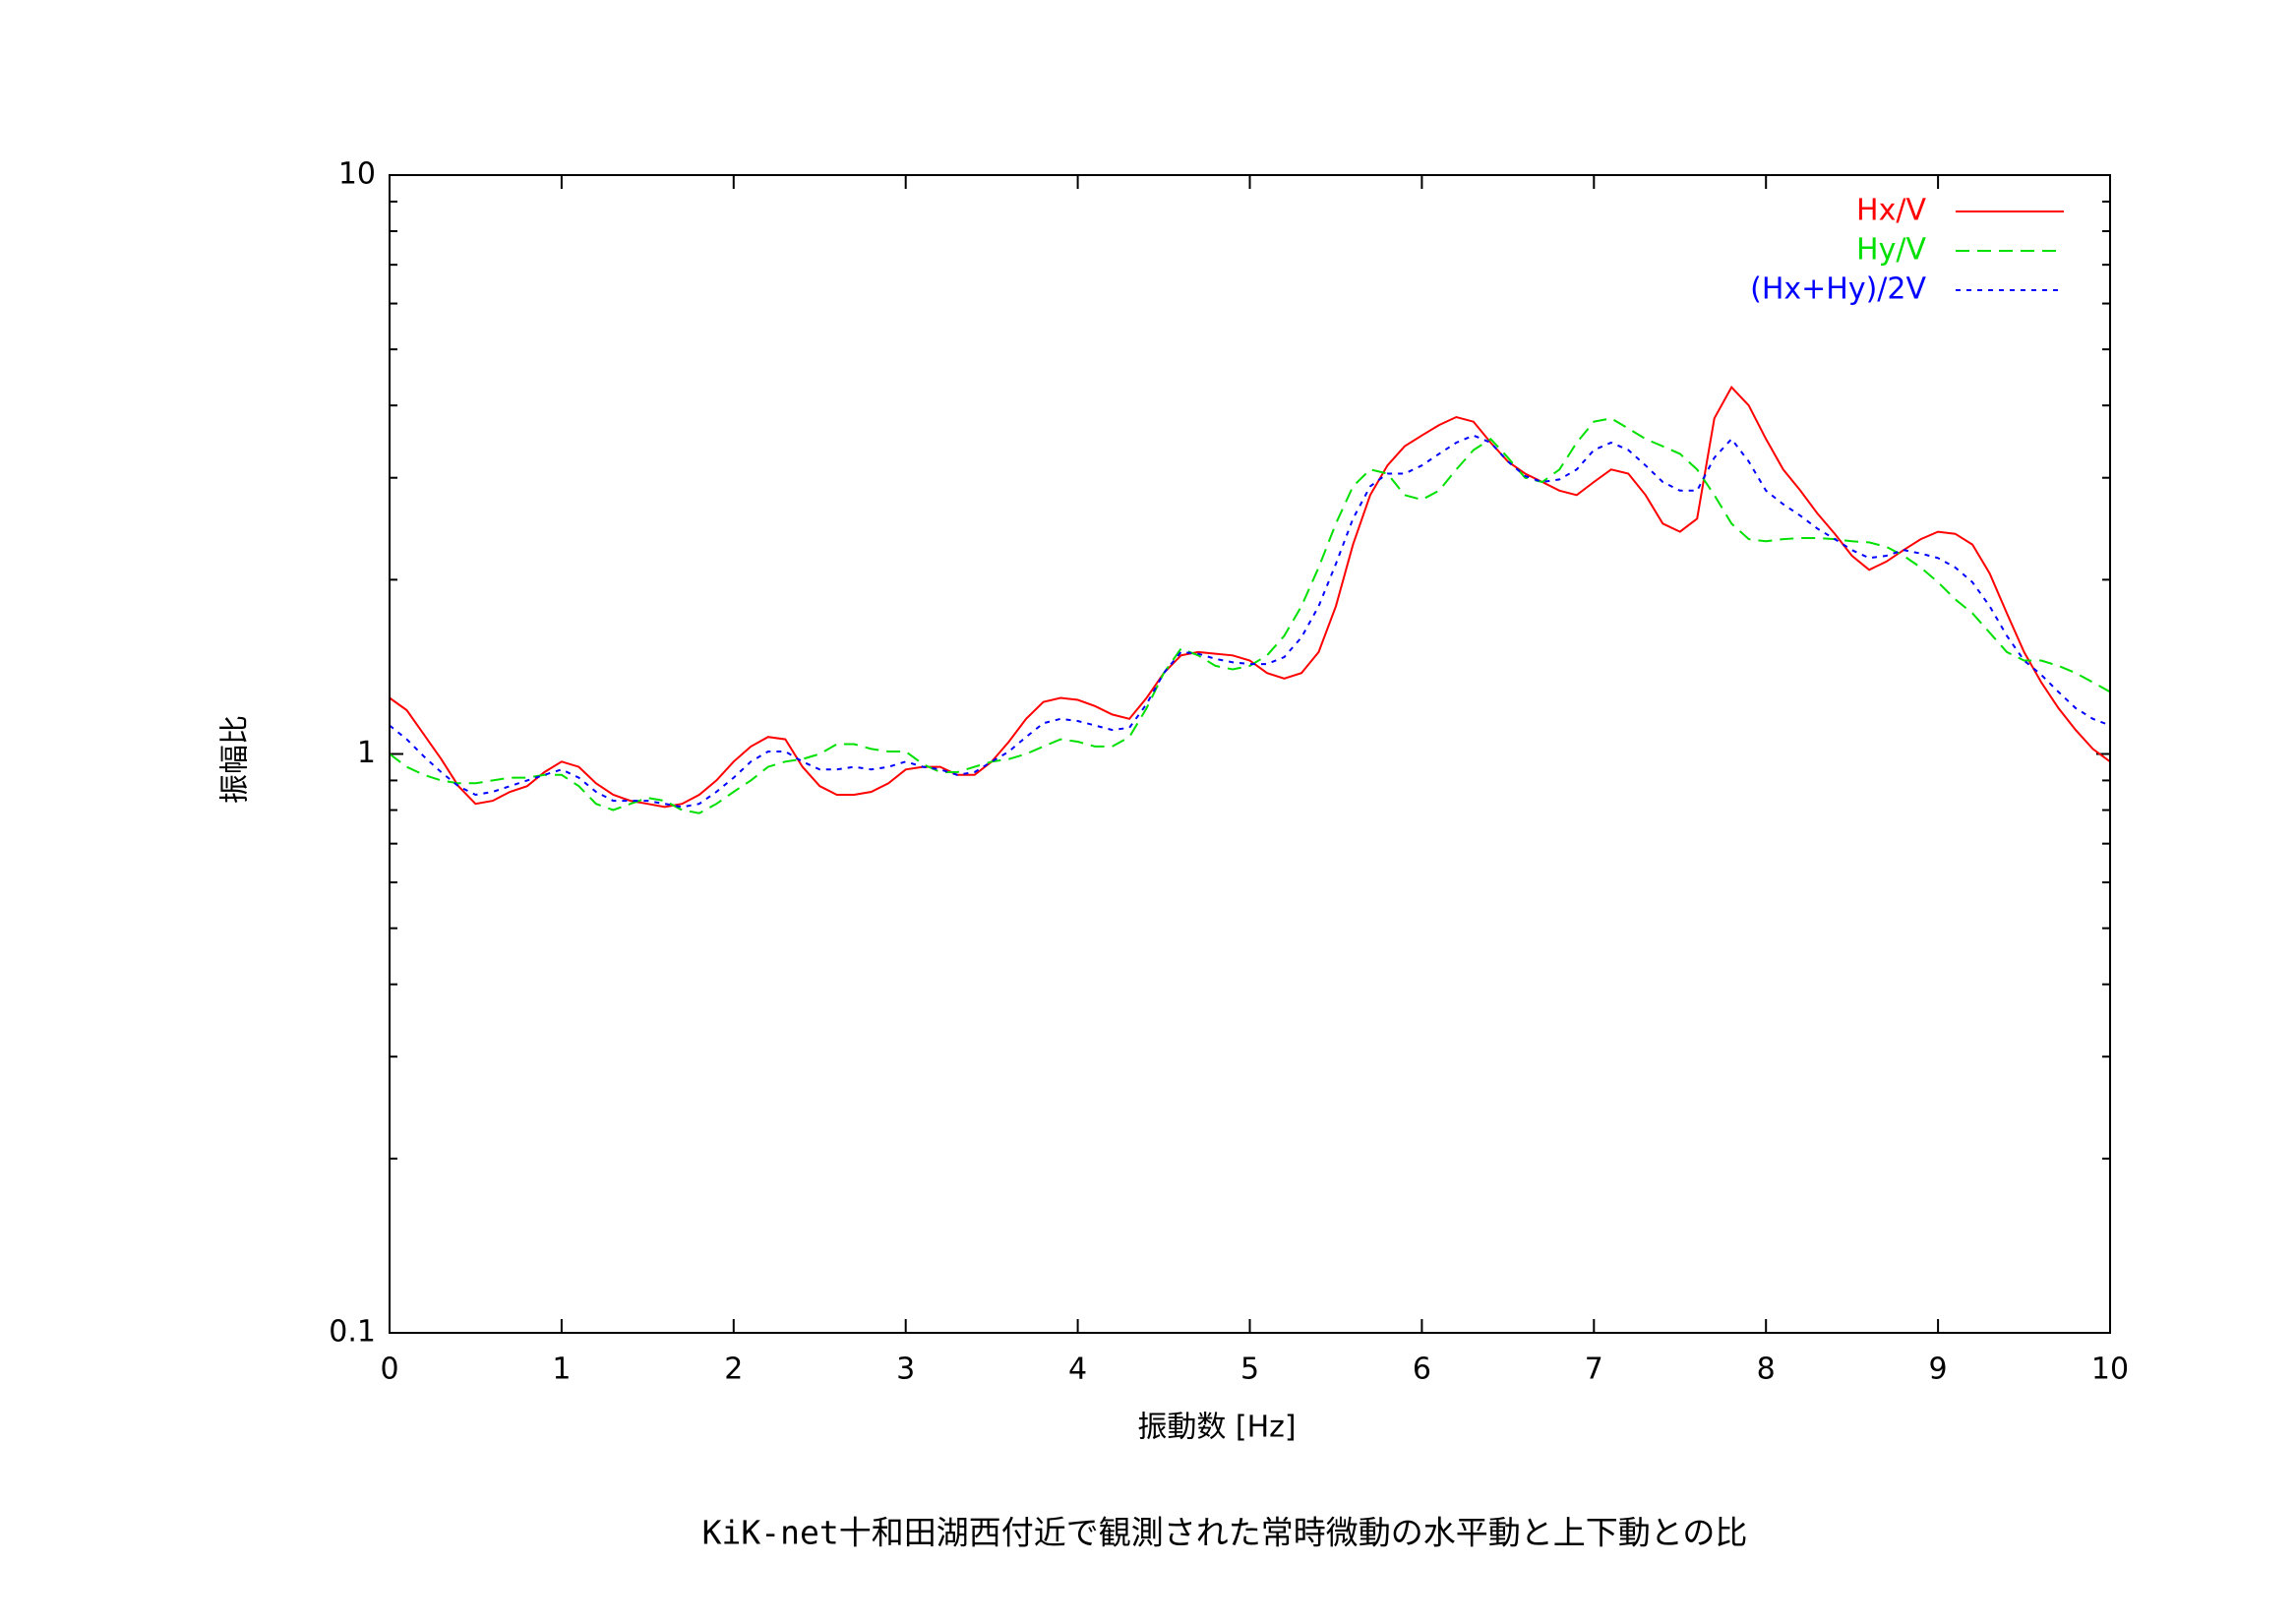 Image resolution: width=2296 pixels, height=1624 pixels. What do you see at coordinates (1891, 211) in the screenshot?
I see `legend-label: Hx/V` at bounding box center [1891, 211].